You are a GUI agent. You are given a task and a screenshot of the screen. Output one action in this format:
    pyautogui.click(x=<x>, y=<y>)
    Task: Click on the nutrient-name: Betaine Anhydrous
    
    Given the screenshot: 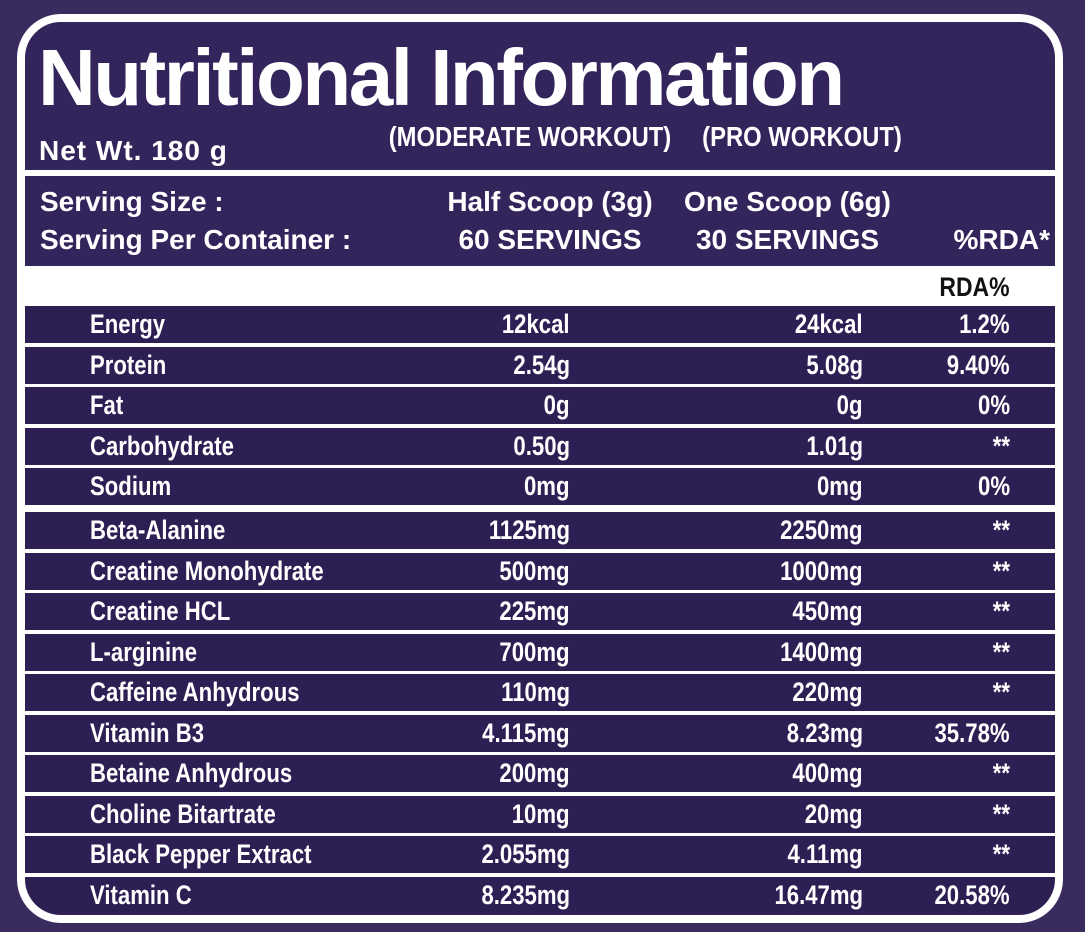 What is the action you would take?
    pyautogui.click(x=191, y=773)
    